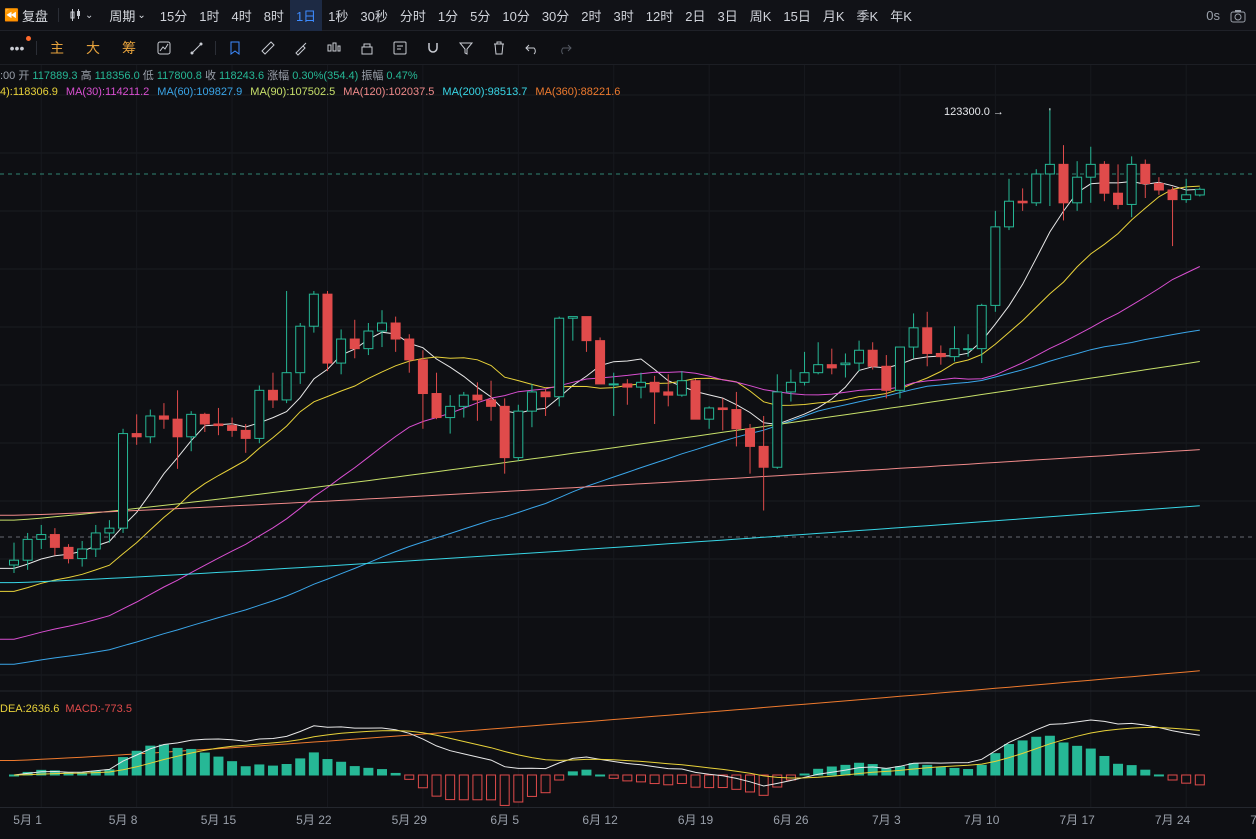  I want to click on timeframe-10: 10分, so click(516, 16).